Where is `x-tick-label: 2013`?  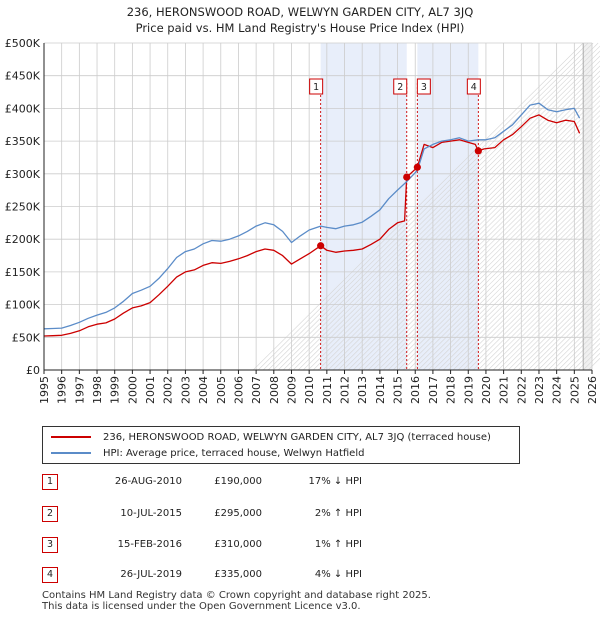
x-tick-label: 2013 is located at coordinates (362, 390).